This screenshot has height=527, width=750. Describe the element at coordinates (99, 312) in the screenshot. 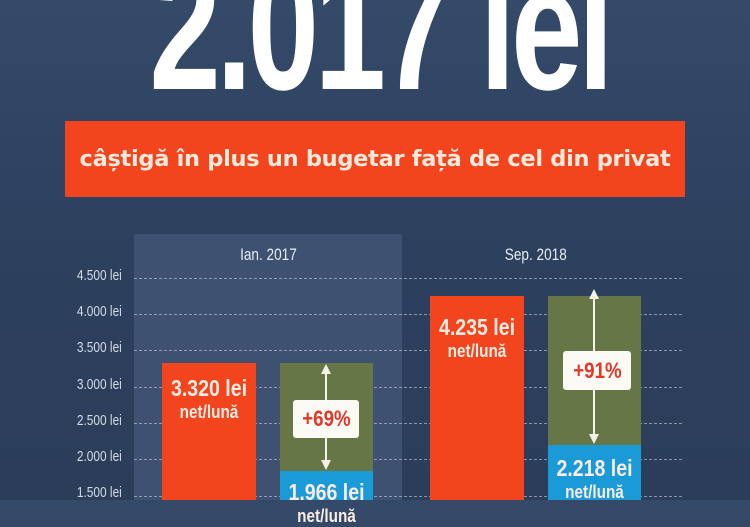

I see `y-tick-label: 4.000 lei` at that location.